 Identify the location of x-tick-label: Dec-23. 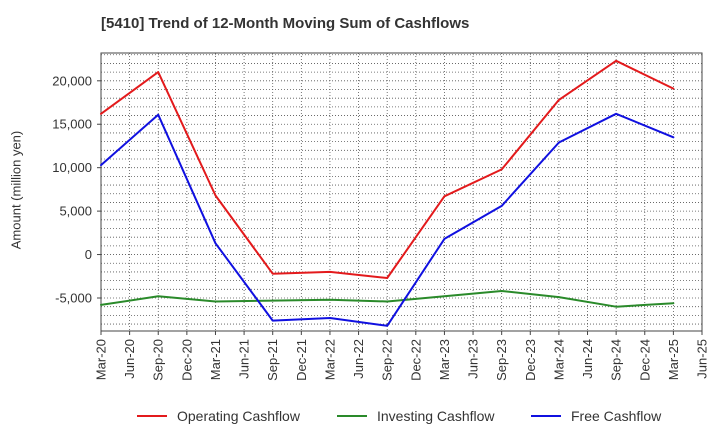
(530, 360).